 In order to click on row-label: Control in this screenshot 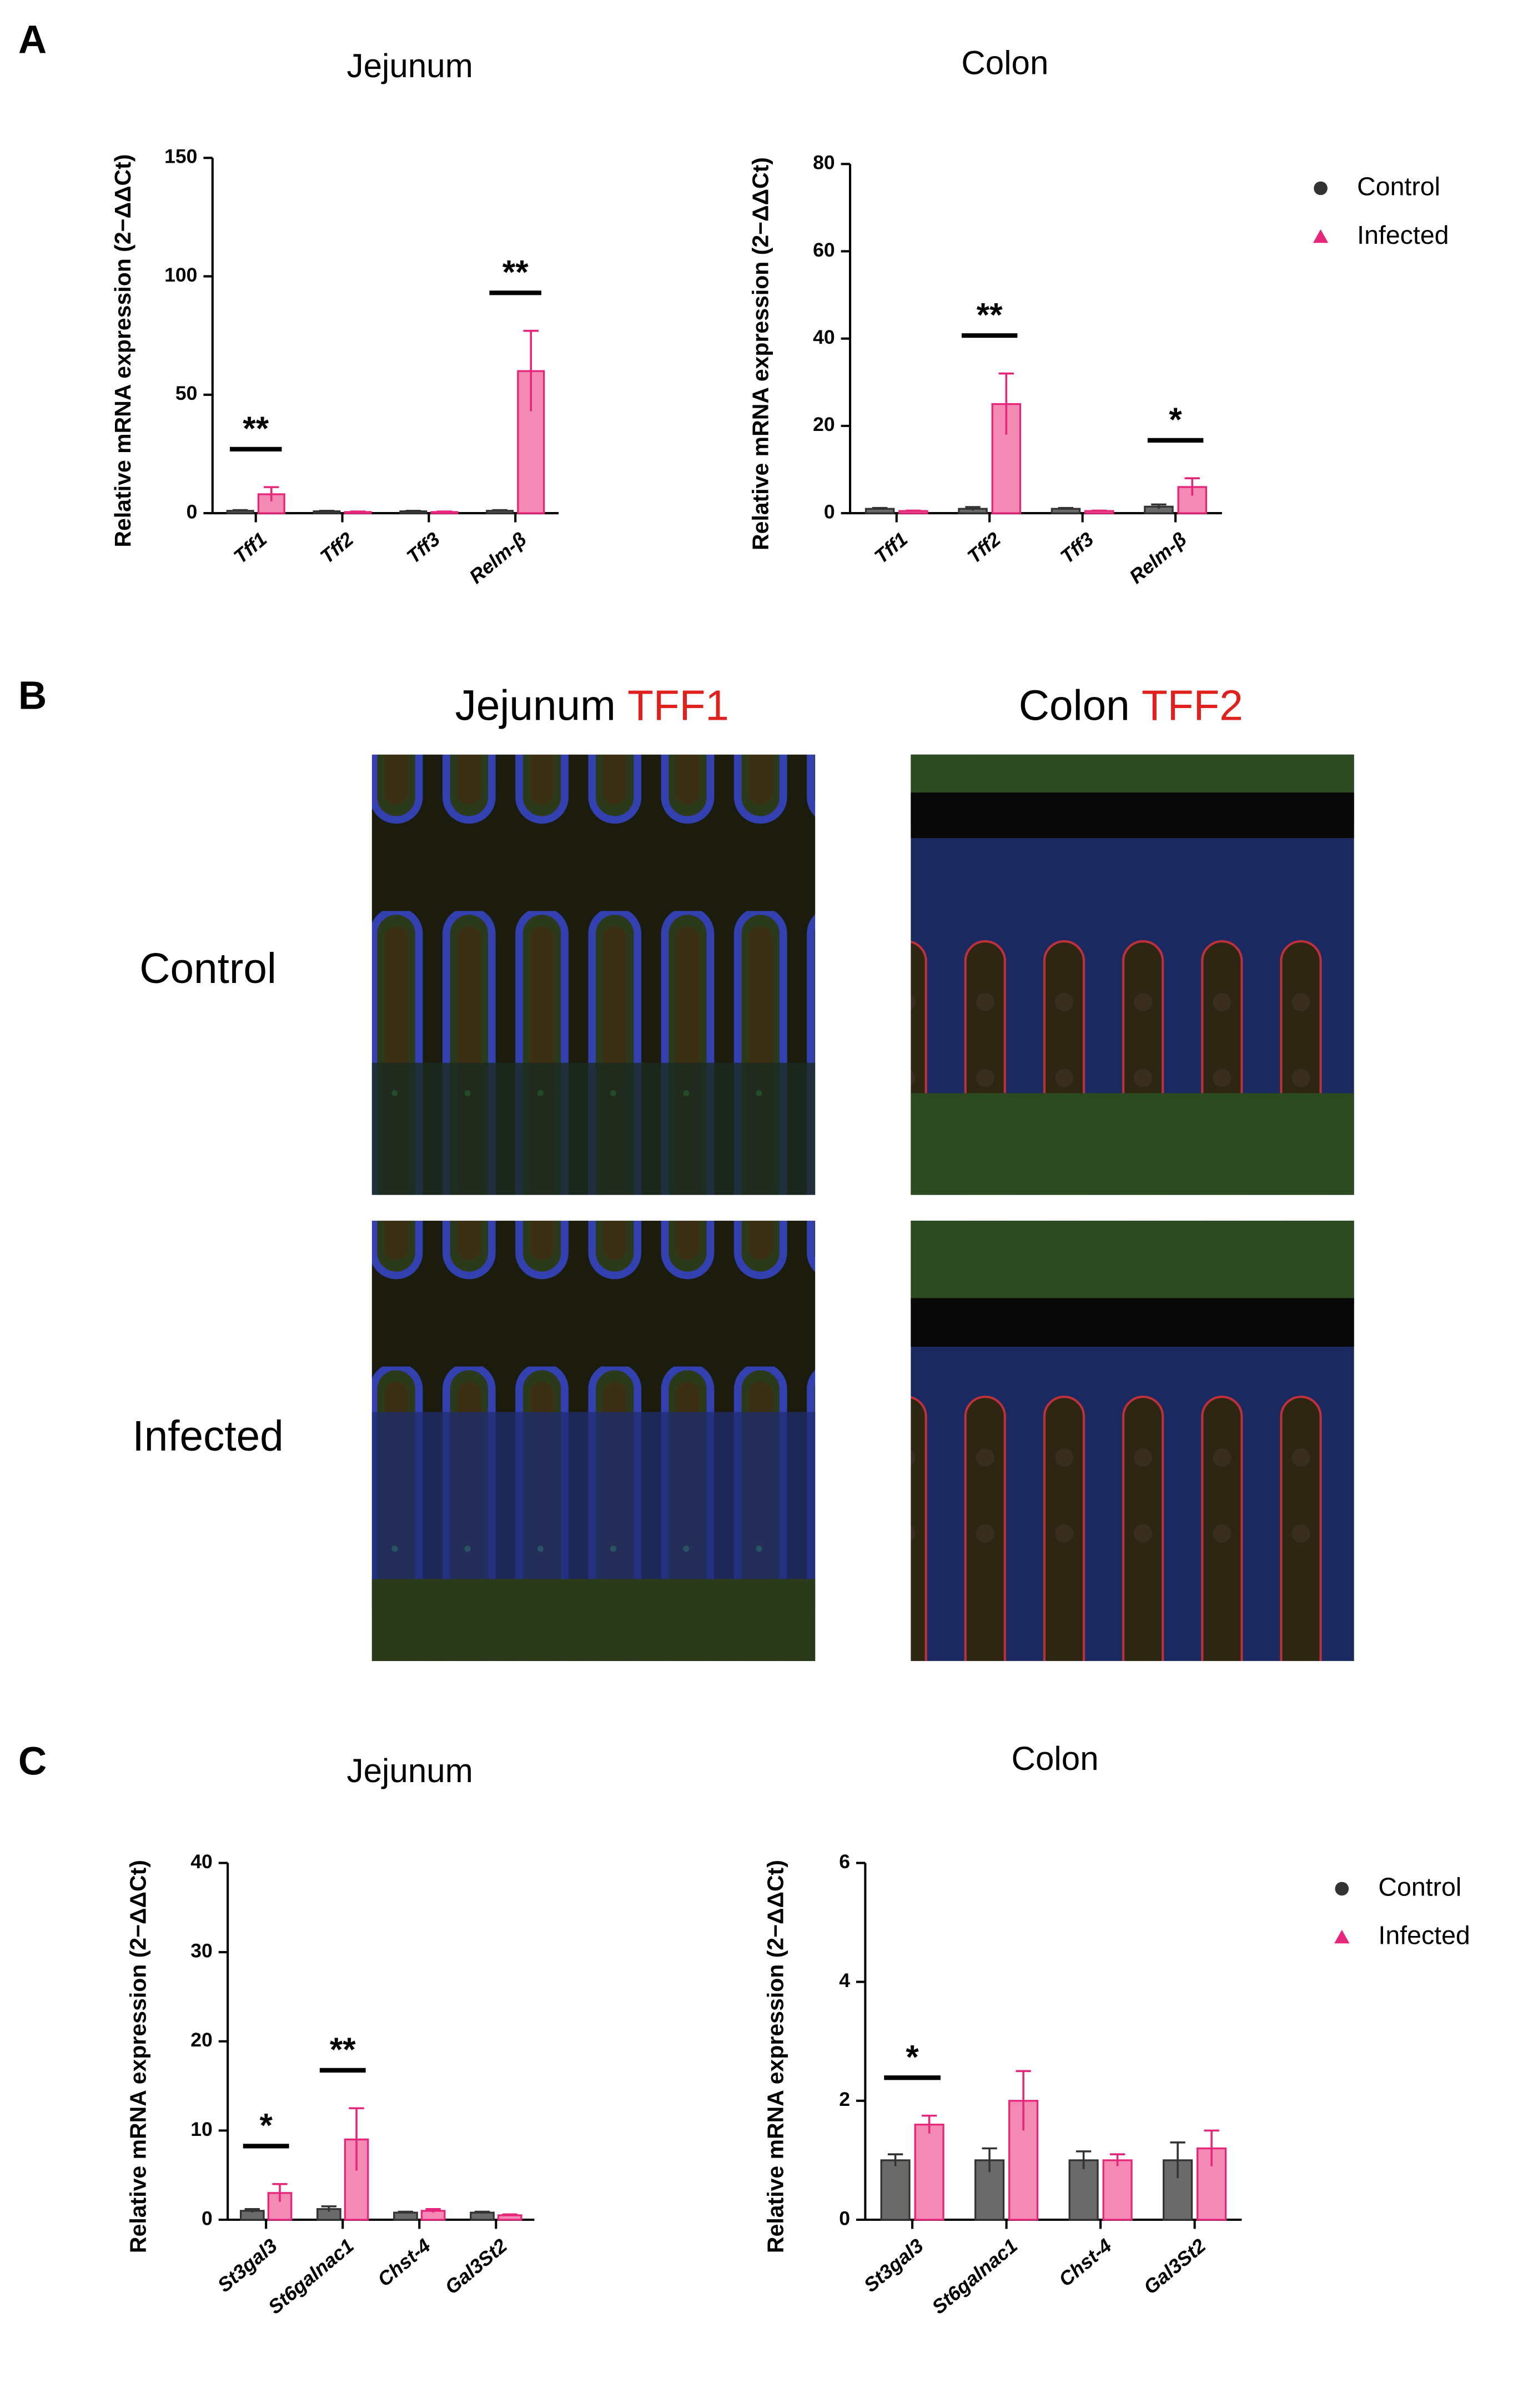, I will do `click(208, 968)`.